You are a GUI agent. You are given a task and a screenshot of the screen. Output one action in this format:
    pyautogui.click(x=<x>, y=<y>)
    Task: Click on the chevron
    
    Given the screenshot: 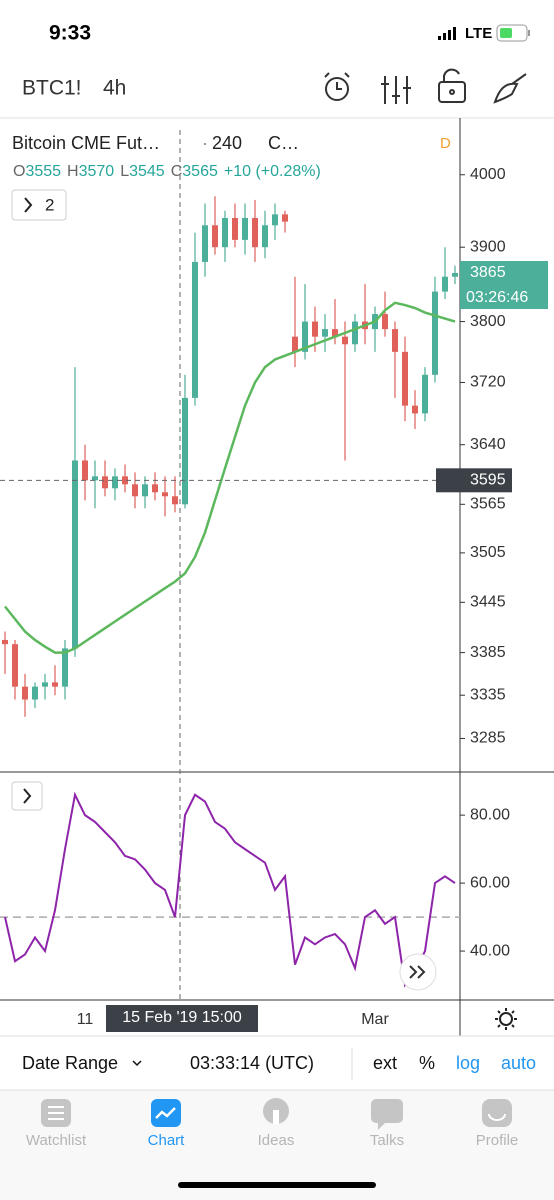 What is the action you would take?
    pyautogui.click(x=137, y=1063)
    